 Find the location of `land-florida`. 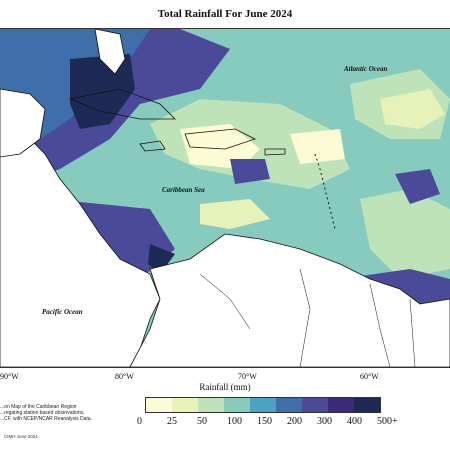

land-florida is located at coordinates (110, 52).